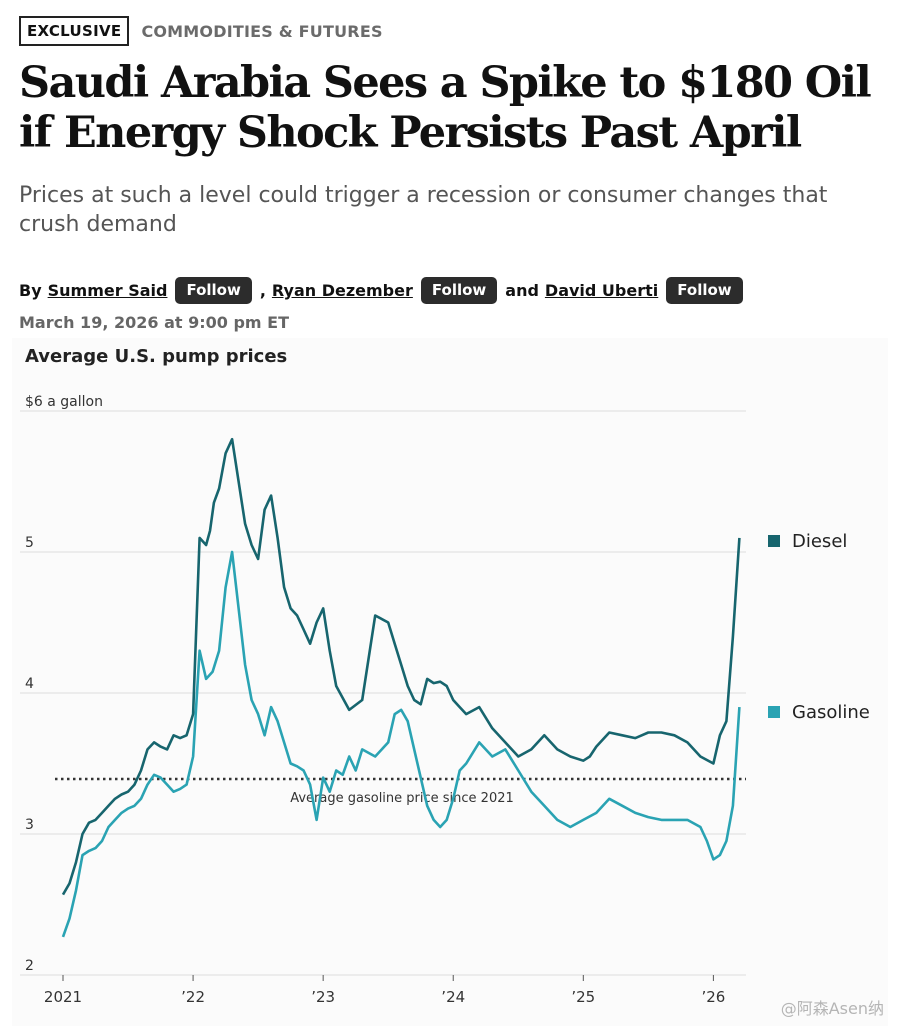  I want to click on exclusive-tag: EXCLUSIVE, so click(74, 31).